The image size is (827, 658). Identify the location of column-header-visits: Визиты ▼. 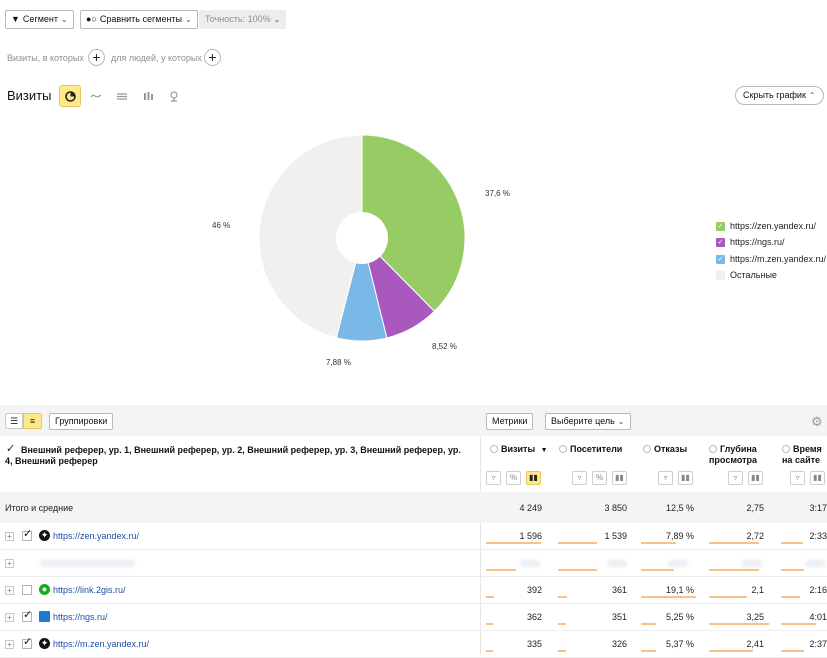
(519, 450).